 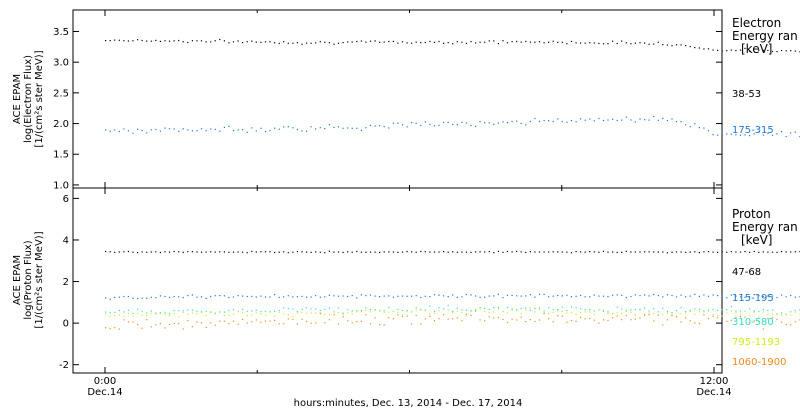 What do you see at coordinates (17, 99) in the screenshot?
I see `electron-ylabel-line1: ACE EPAM` at bounding box center [17, 99].